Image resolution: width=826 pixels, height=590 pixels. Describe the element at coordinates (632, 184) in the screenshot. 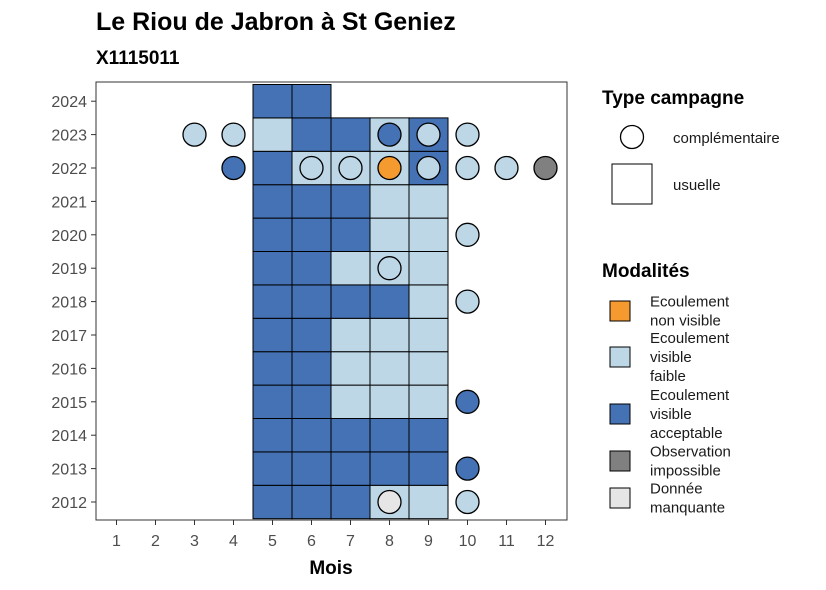

I see `legend-key-square` at that location.